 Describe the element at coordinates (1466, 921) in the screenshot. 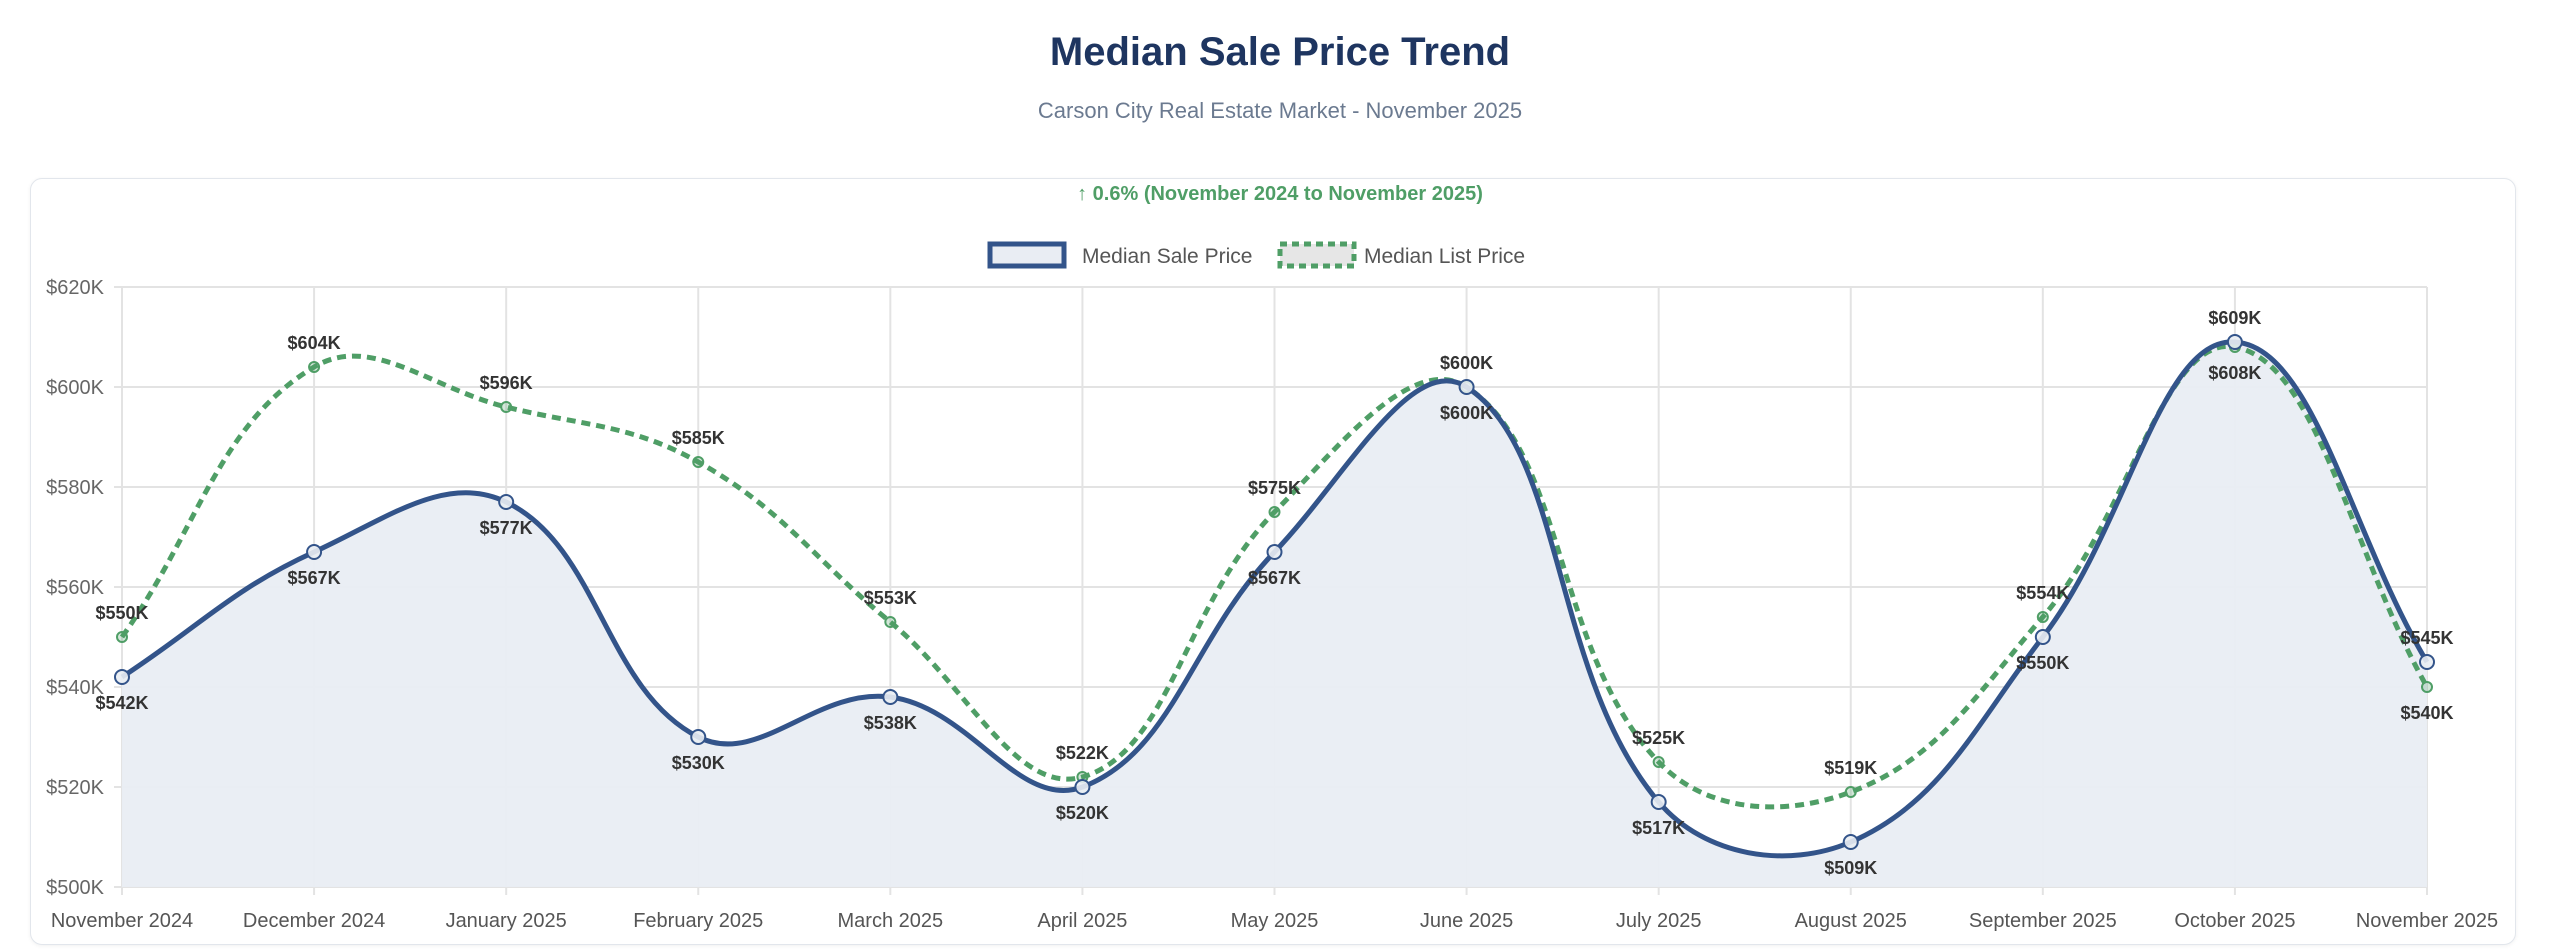

I see `x-tick-label: June 2025` at that location.